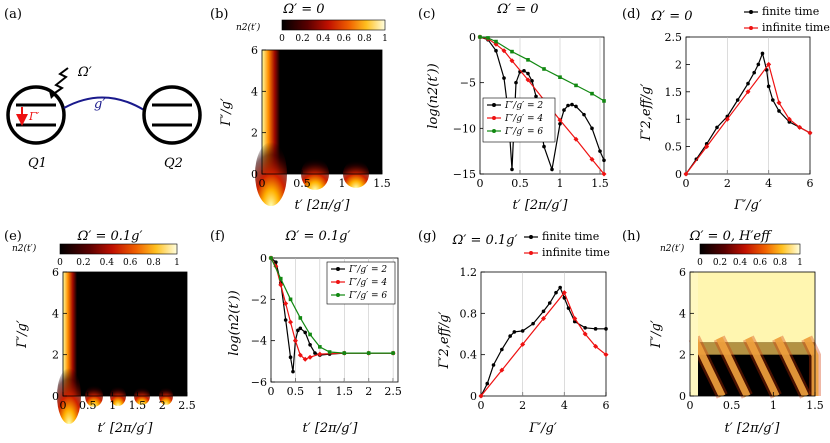  I want to click on panel-c-legend-marker, so click(494, 131).